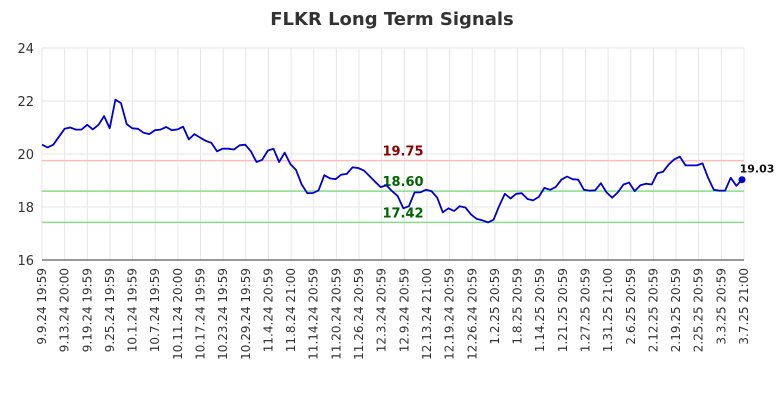 The width and height of the screenshot is (784, 400). What do you see at coordinates (495, 306) in the screenshot?
I see `x-tick-label: 1.2.25 20:59` at bounding box center [495, 306].